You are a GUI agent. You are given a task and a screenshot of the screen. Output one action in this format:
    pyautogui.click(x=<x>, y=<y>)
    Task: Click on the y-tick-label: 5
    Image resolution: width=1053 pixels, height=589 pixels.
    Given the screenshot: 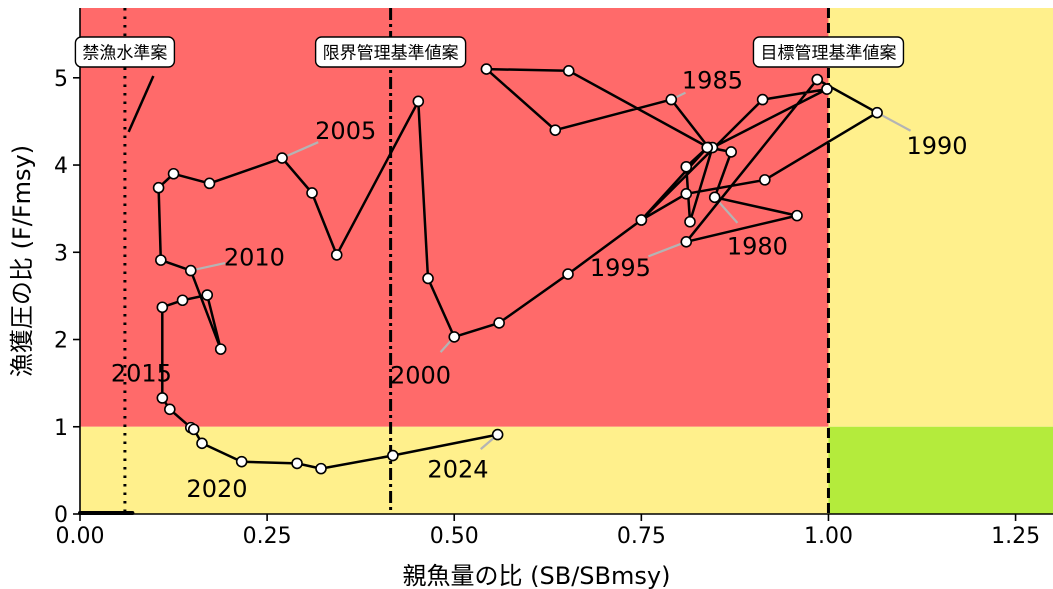 What is the action you would take?
    pyautogui.click(x=61, y=79)
    